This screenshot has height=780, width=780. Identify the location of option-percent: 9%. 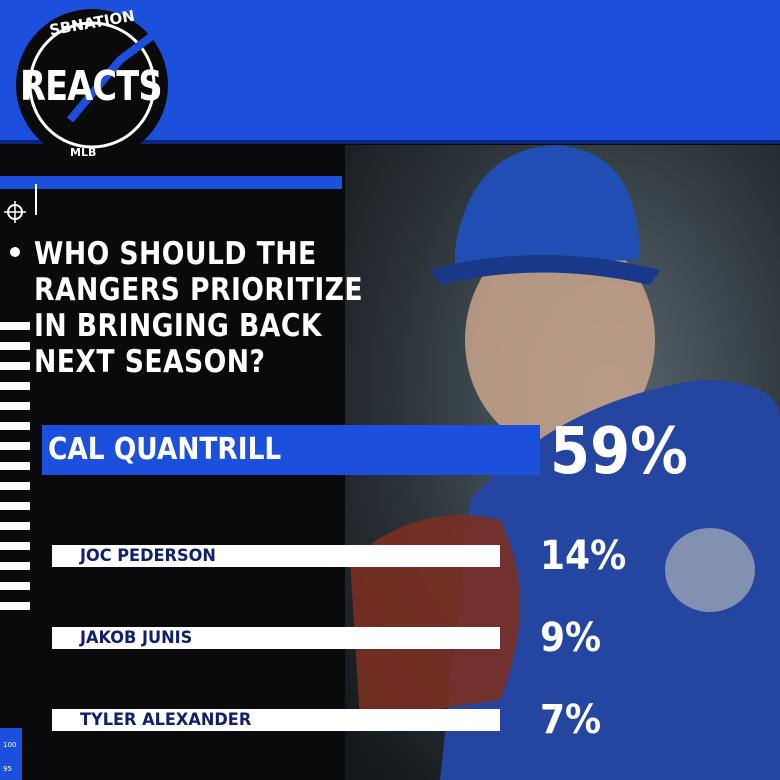
(571, 638).